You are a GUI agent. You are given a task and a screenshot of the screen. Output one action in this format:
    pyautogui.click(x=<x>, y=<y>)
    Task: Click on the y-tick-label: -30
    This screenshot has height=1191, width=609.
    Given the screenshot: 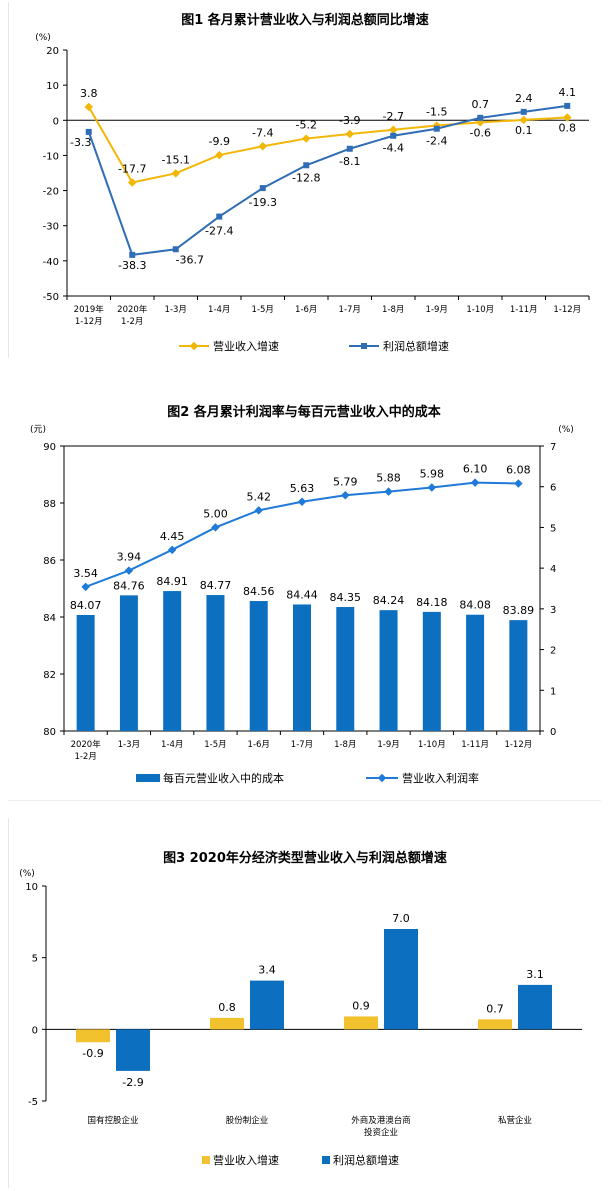 What is the action you would take?
    pyautogui.click(x=51, y=227)
    